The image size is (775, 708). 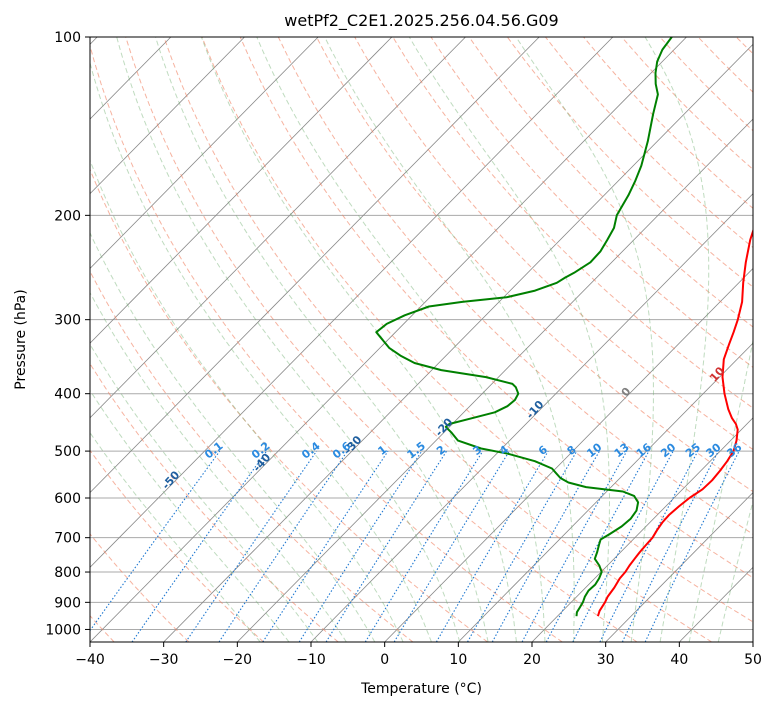 What do you see at coordinates (311, 660) in the screenshot?
I see `x-tick-label: −10` at bounding box center [311, 660].